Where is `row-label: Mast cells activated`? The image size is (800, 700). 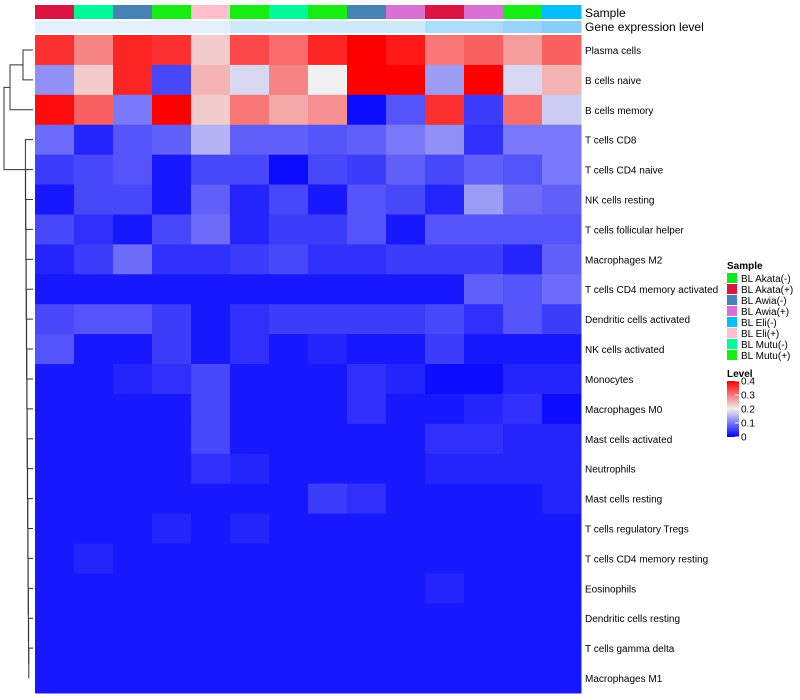 row-label: Mast cells activated is located at coordinates (628, 440).